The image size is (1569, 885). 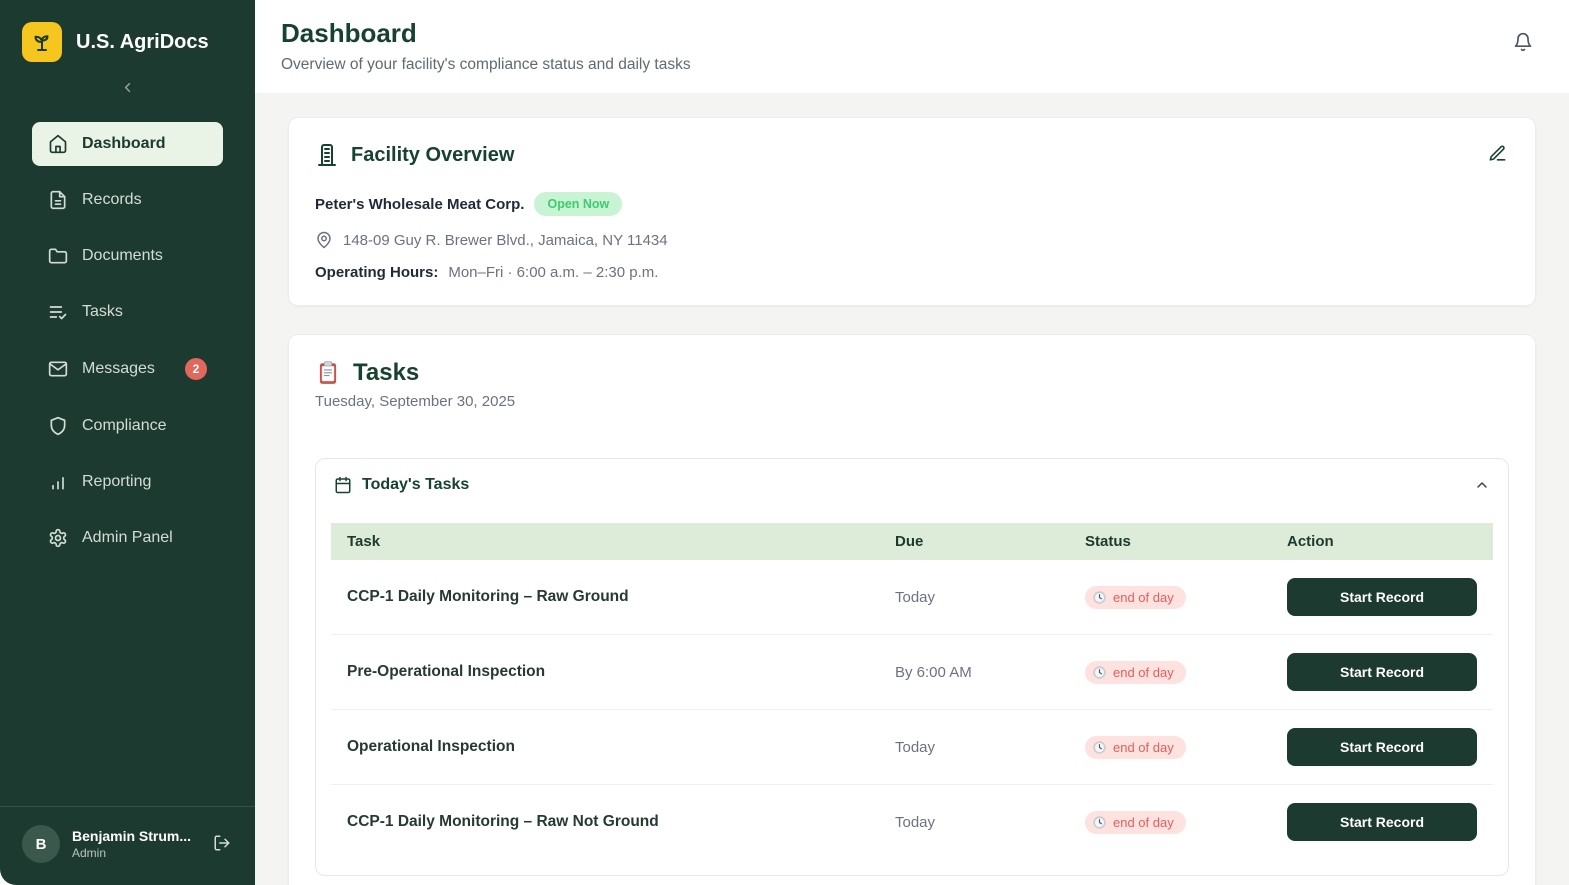 What do you see at coordinates (377, 272) in the screenshot?
I see `operating-hours-label: Operating Hours:` at bounding box center [377, 272].